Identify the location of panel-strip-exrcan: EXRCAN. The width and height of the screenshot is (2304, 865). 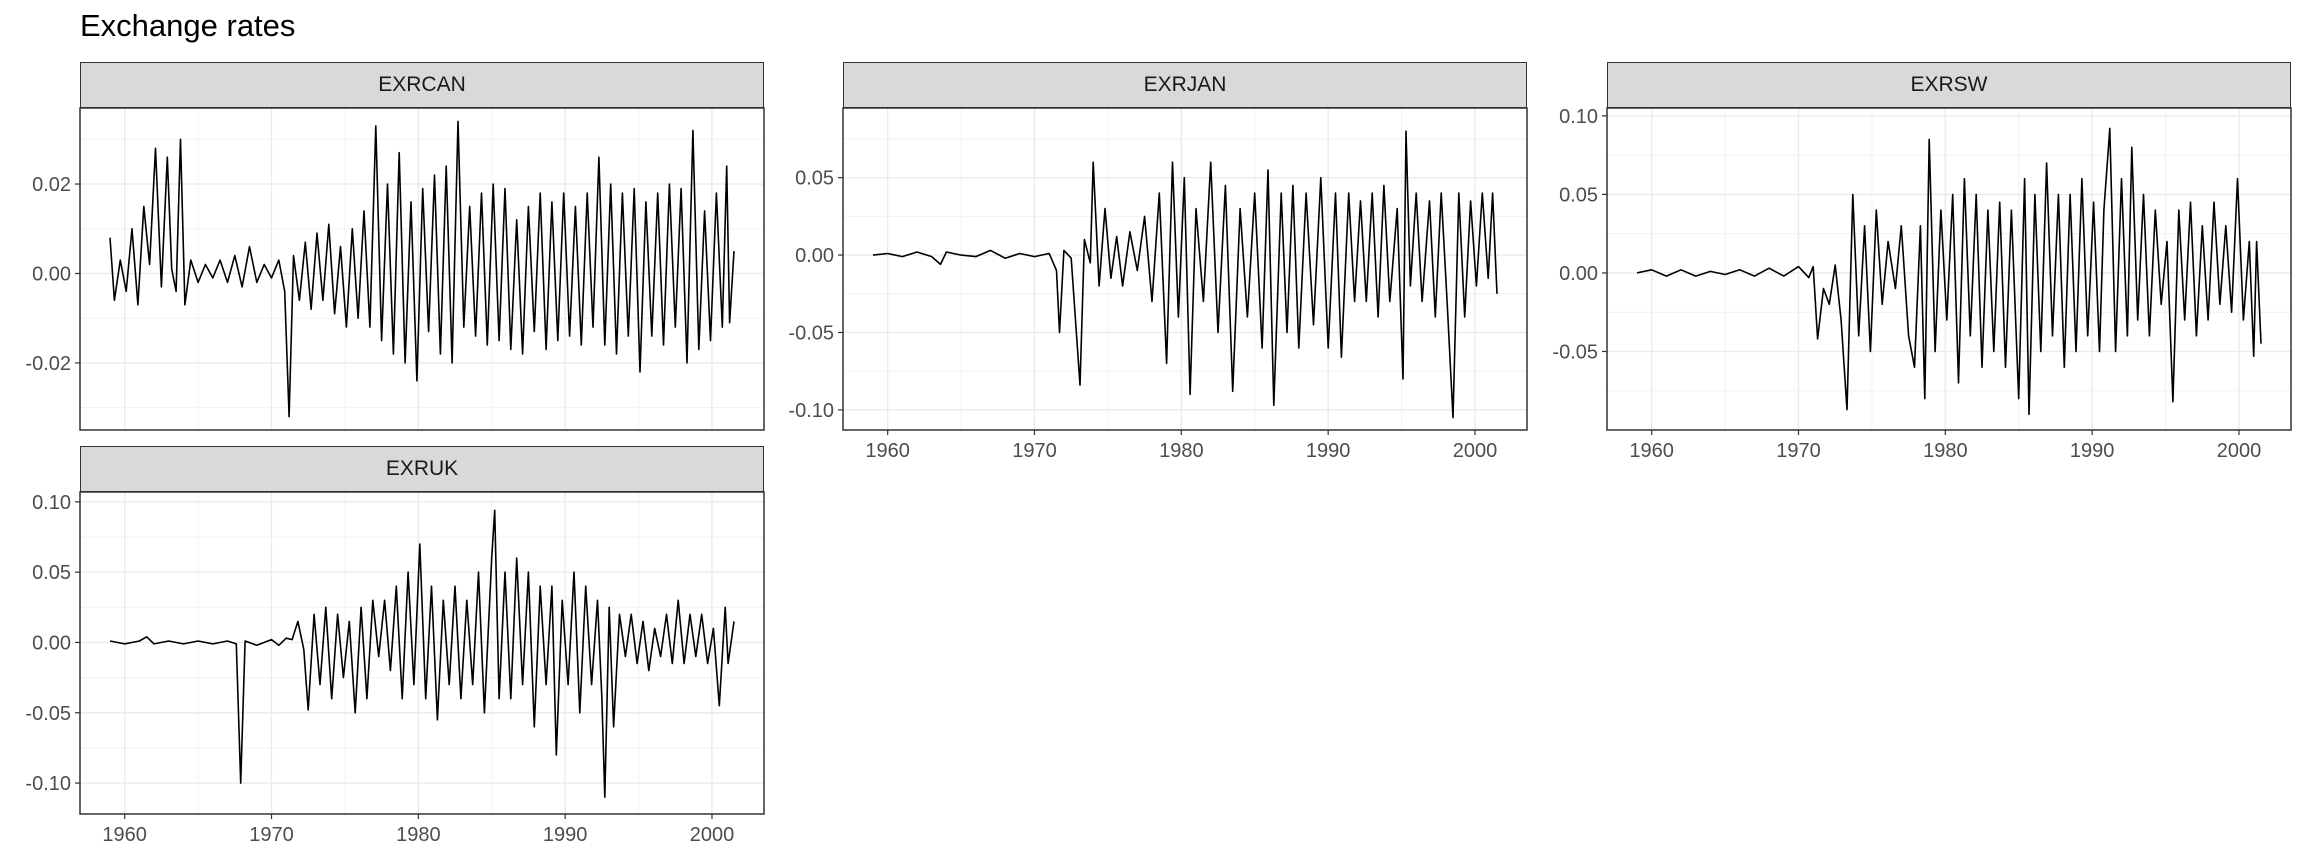
(422, 85).